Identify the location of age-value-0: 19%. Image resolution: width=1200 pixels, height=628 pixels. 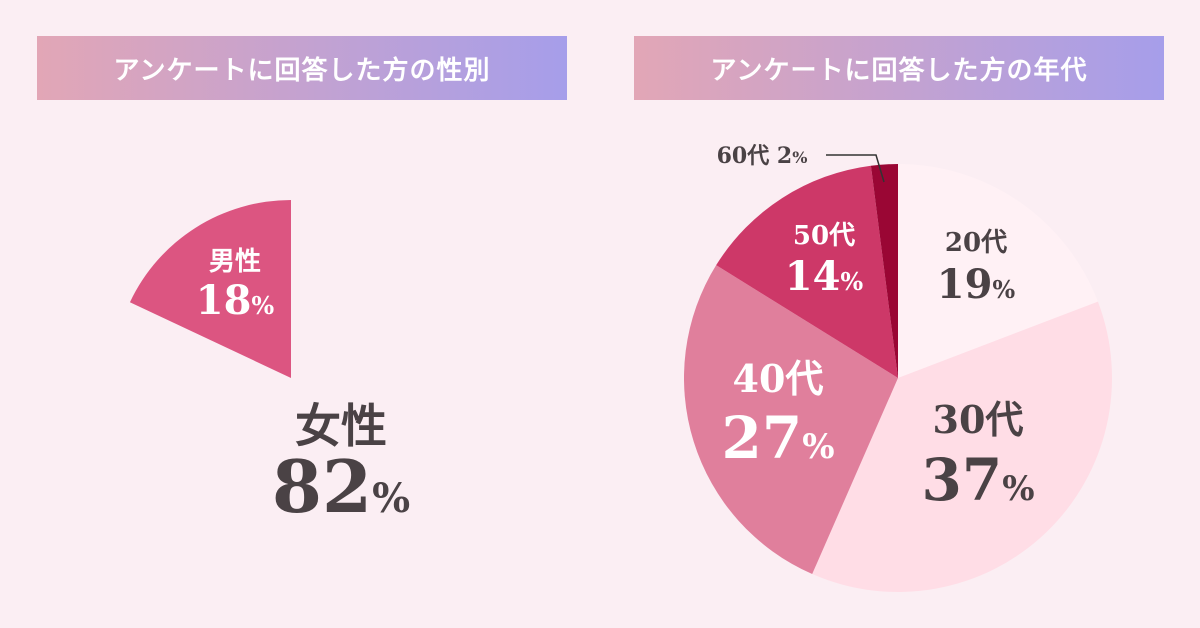
(976, 284).